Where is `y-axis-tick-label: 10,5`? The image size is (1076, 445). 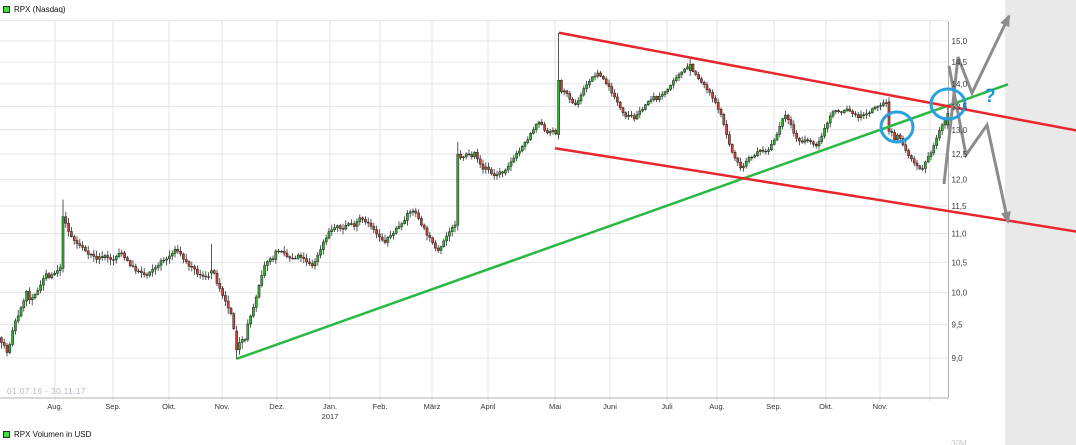
y-axis-tick-label: 10,5 is located at coordinates (960, 262).